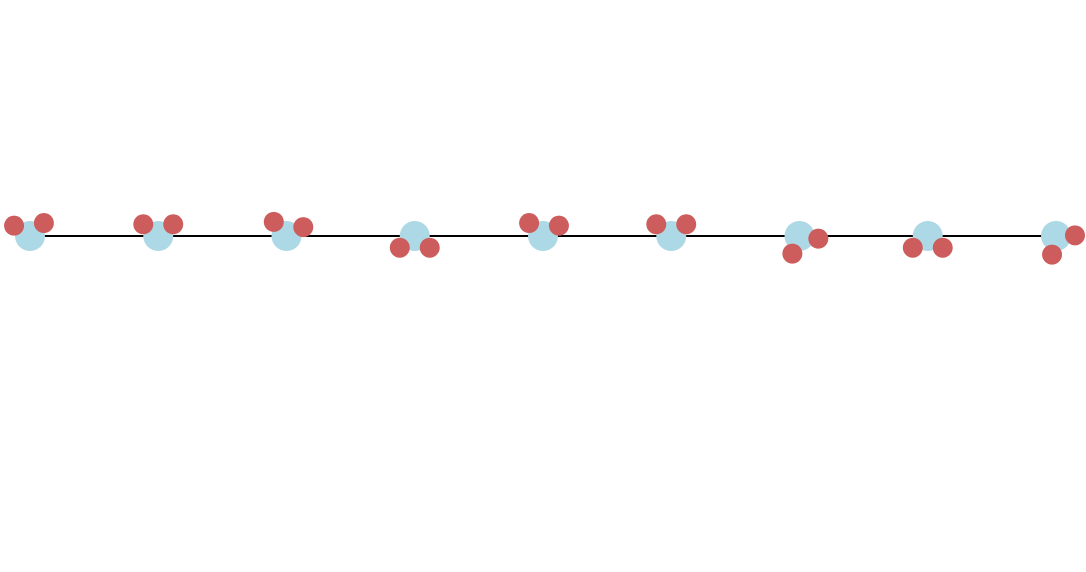  I want to click on molecules-layer, so click(544, 238).